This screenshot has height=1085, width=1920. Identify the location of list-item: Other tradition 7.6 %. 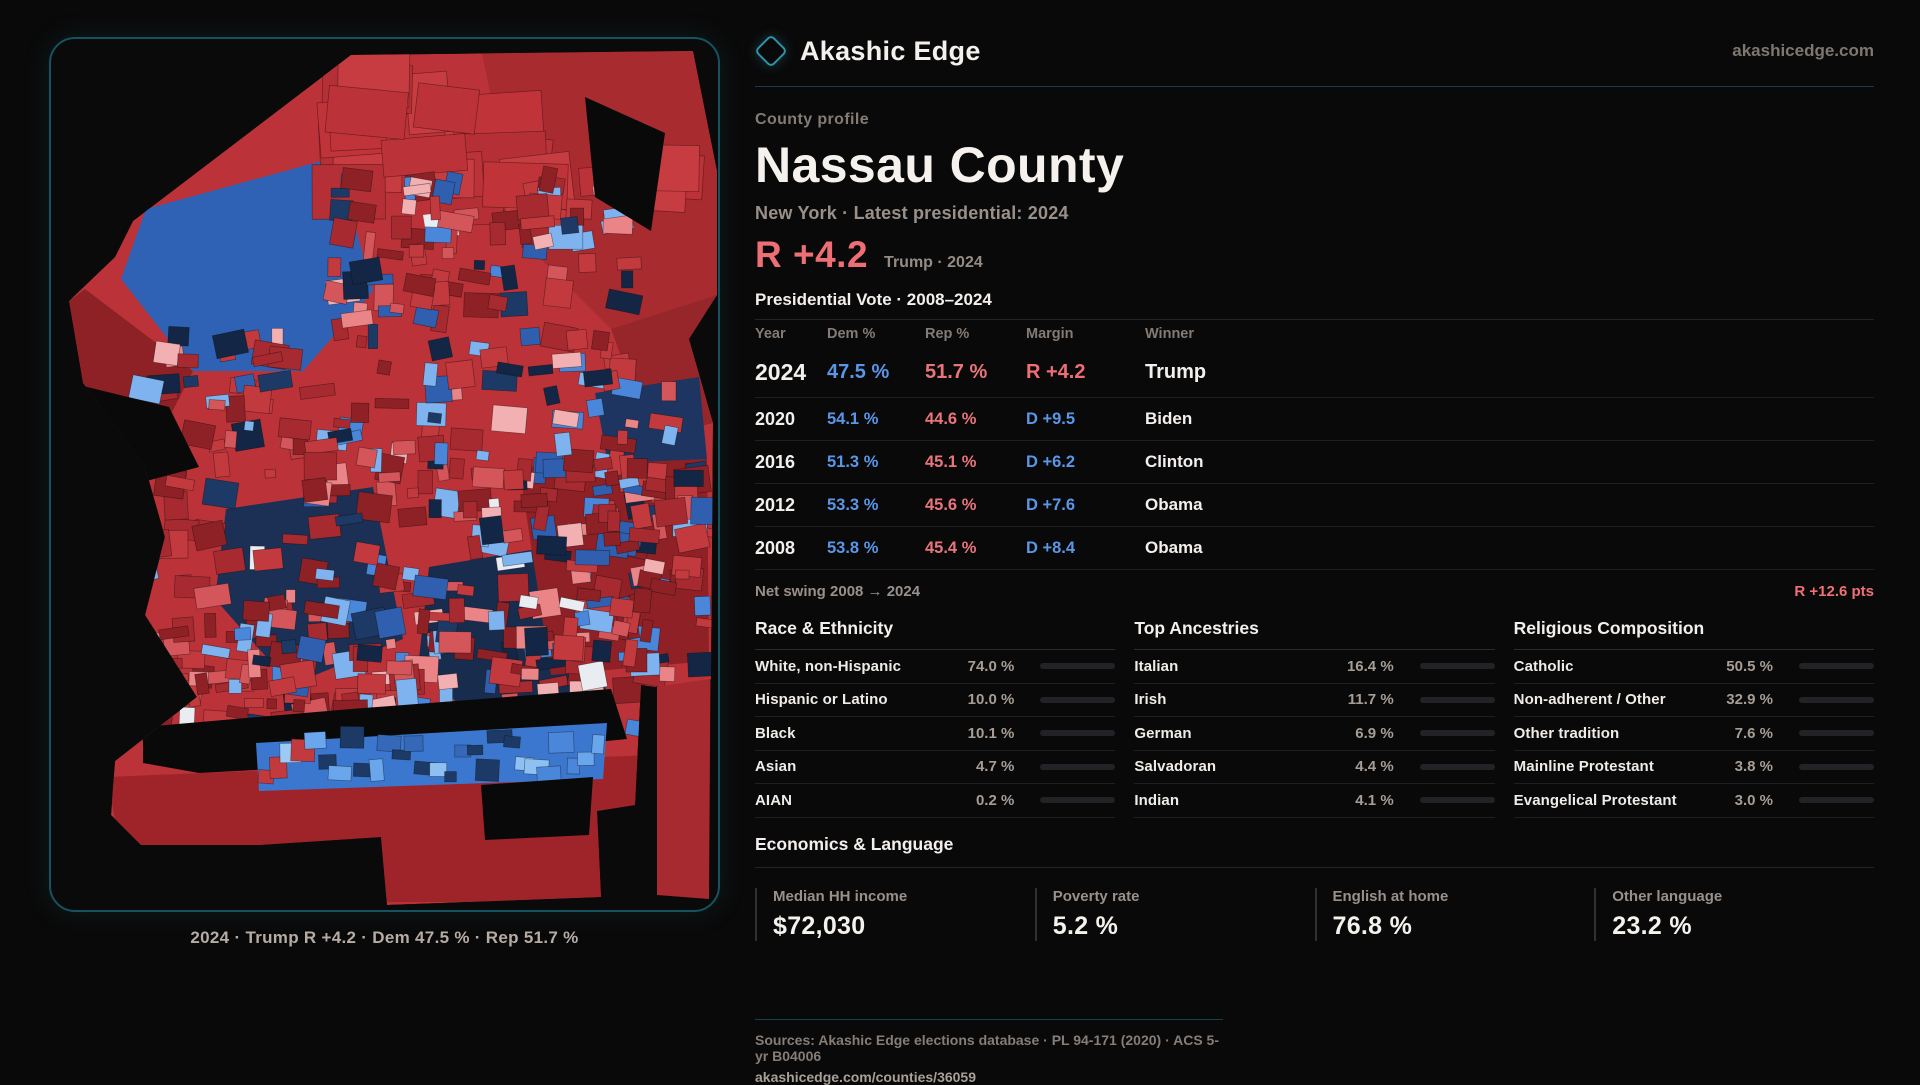
(1693, 734).